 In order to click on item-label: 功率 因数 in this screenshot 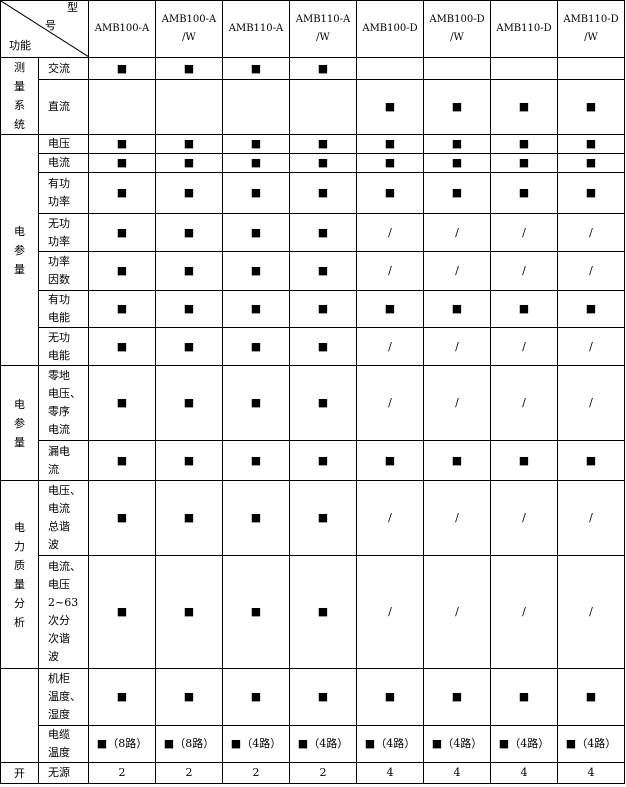, I will do `click(63, 271)`.